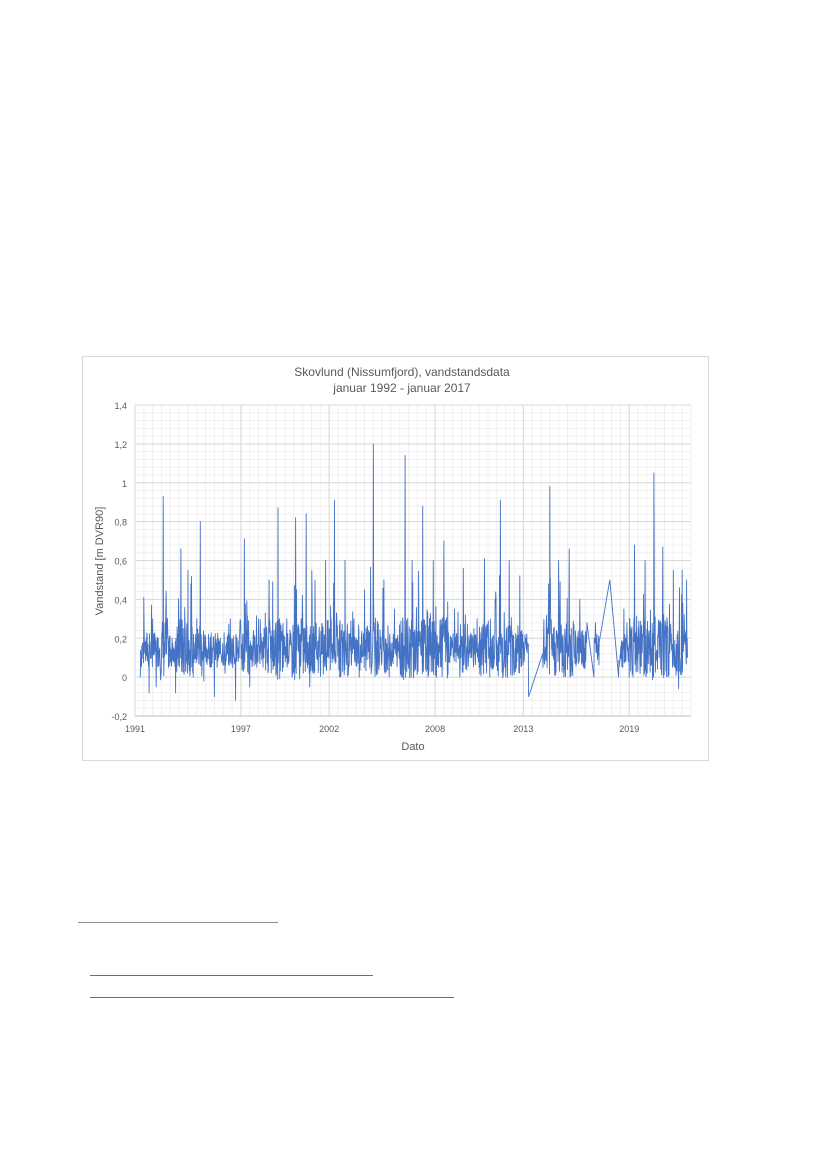  I want to click on x-tick-label: 1991, so click(135, 729).